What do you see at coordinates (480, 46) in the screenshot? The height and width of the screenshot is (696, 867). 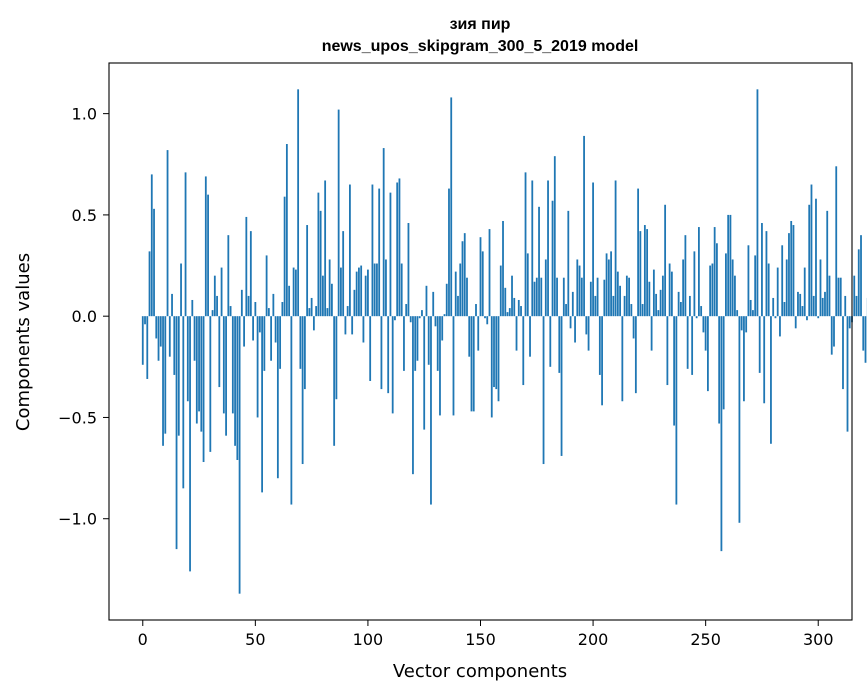 I see `chart-title-line-2: news_upos_skipgram_300_5_2019 model` at bounding box center [480, 46].